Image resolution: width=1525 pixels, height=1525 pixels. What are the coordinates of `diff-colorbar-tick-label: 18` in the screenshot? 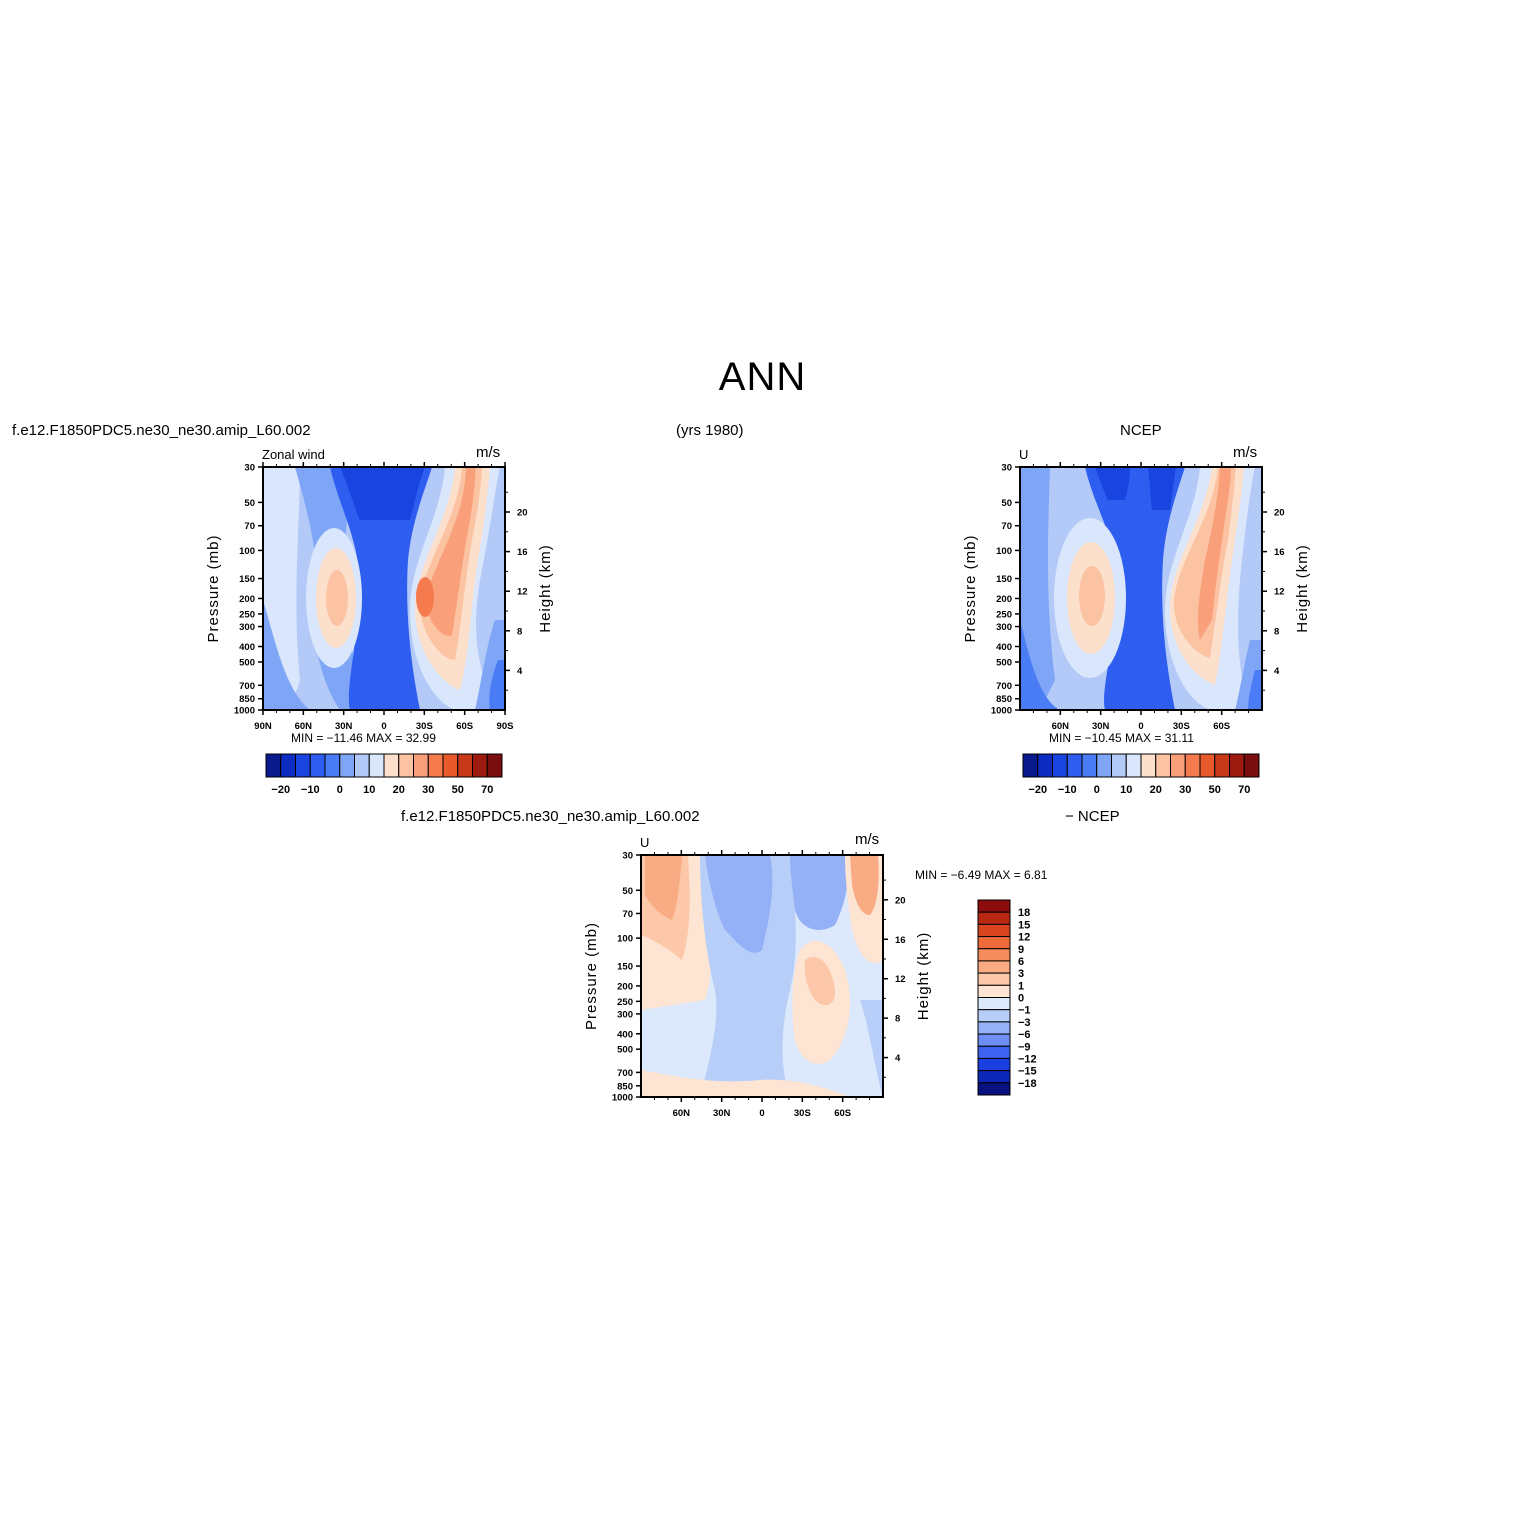 It's located at (1024, 913).